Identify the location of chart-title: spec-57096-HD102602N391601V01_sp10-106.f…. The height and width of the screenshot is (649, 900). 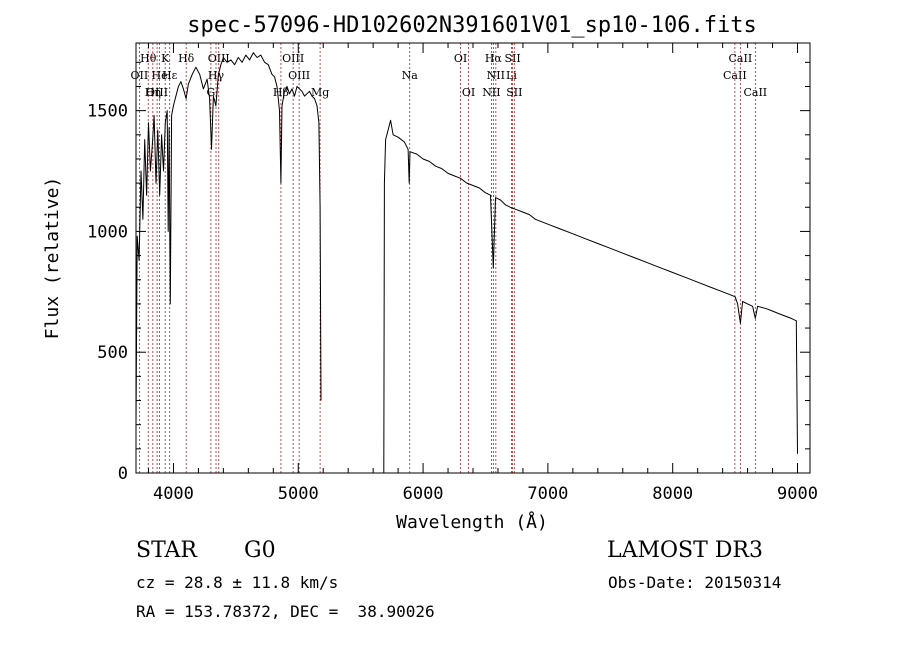
(472, 25).